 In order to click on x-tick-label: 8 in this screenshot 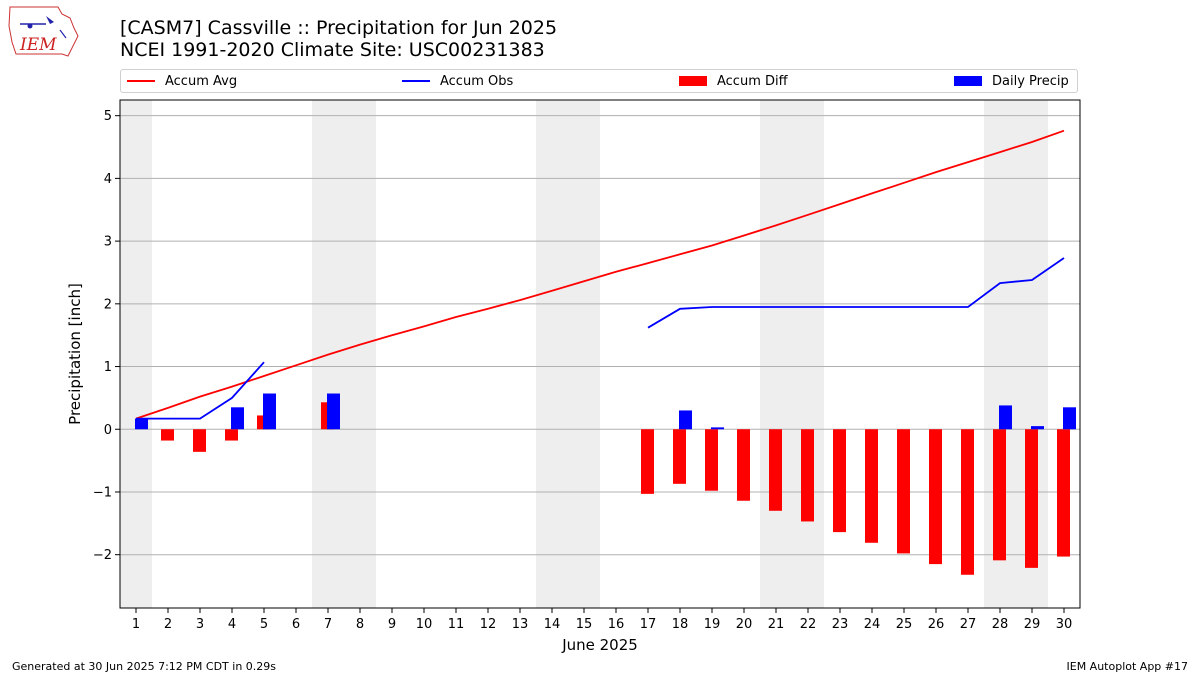, I will do `click(360, 624)`.